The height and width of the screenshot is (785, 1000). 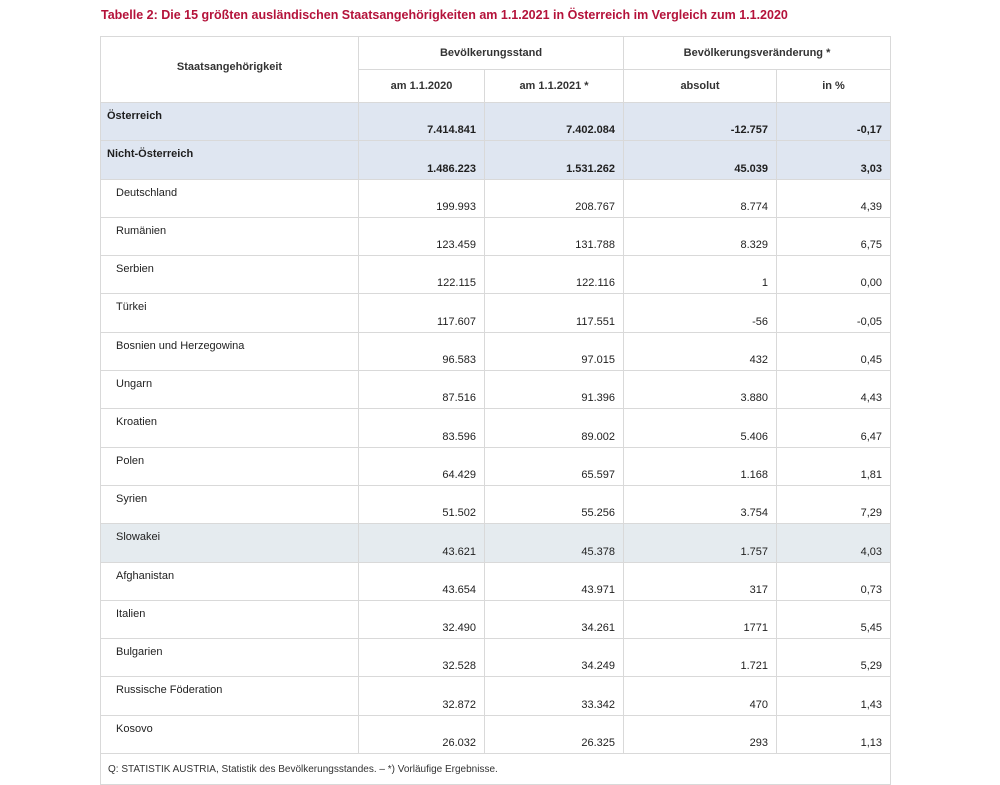 What do you see at coordinates (554, 658) in the screenshot?
I see `cell-2021: 34.249` at bounding box center [554, 658].